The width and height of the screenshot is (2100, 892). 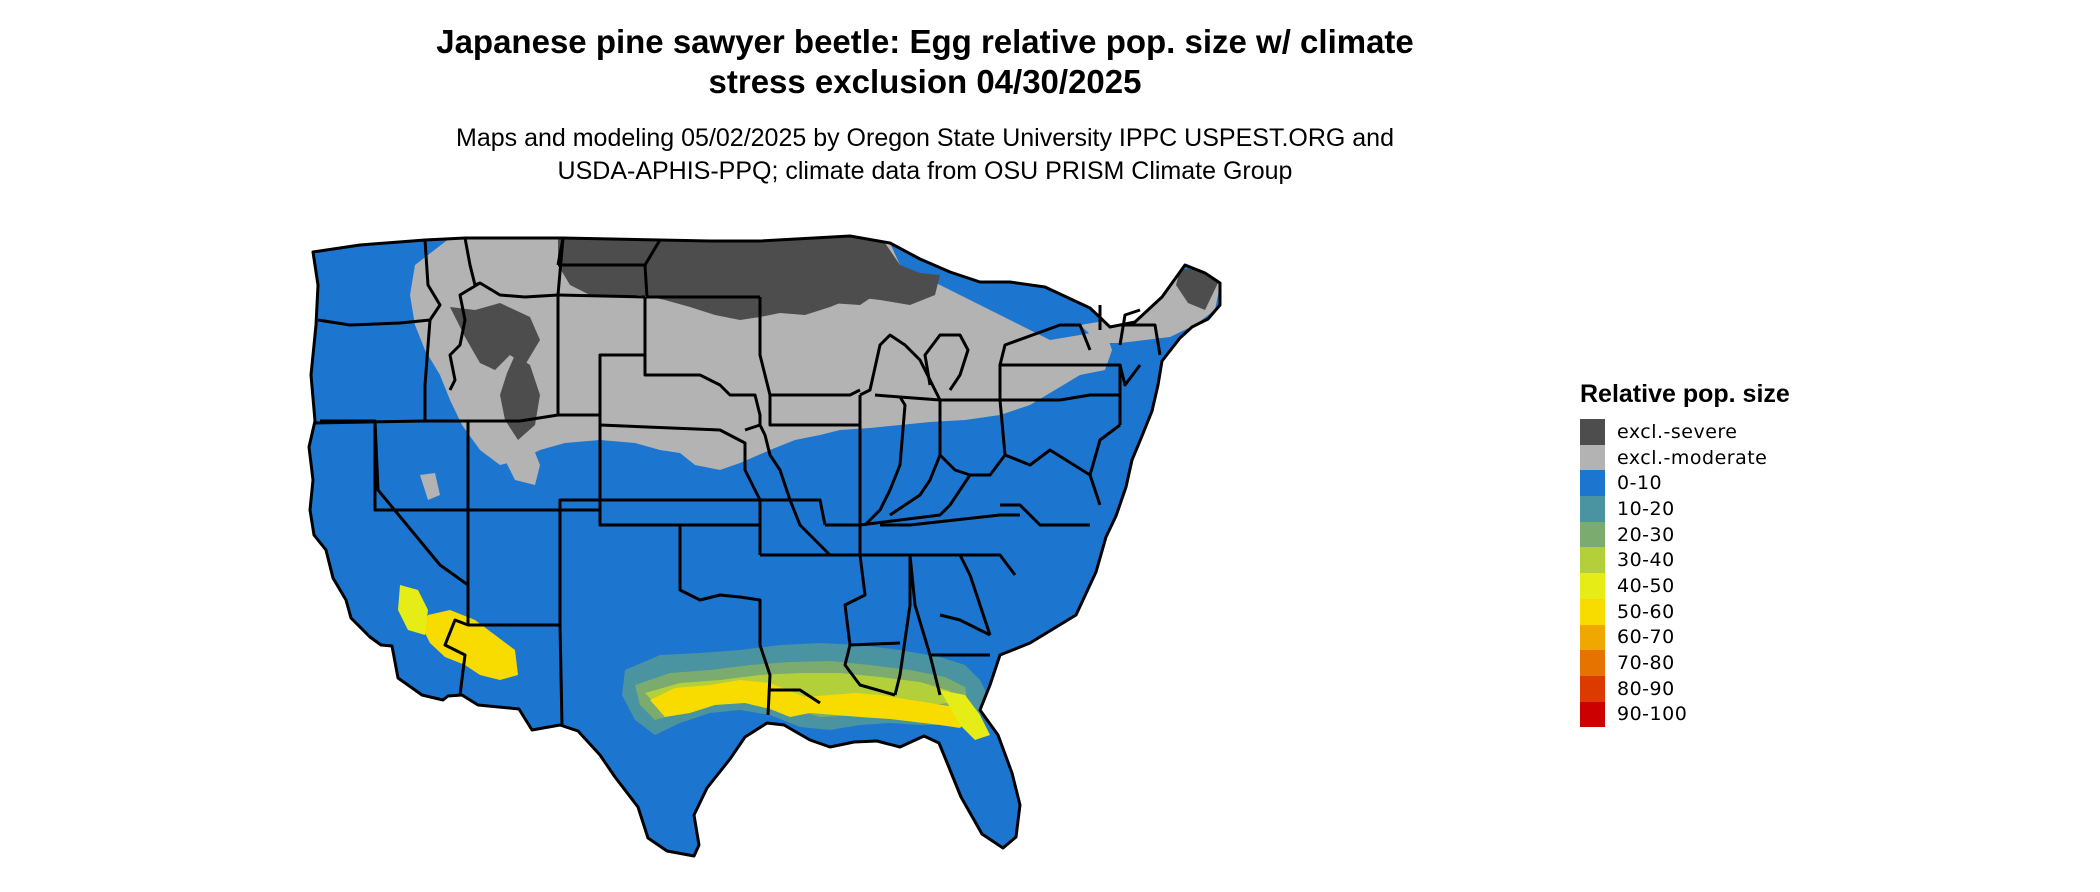 What do you see at coordinates (1685, 483) in the screenshot?
I see `legend-item-0-10: 0-10` at bounding box center [1685, 483].